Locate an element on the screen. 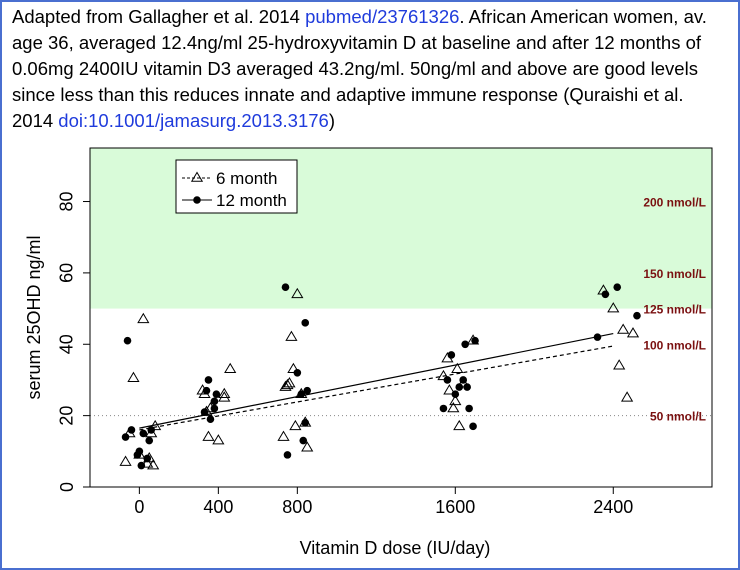  x-tick-label: 800 is located at coordinates (297, 507).